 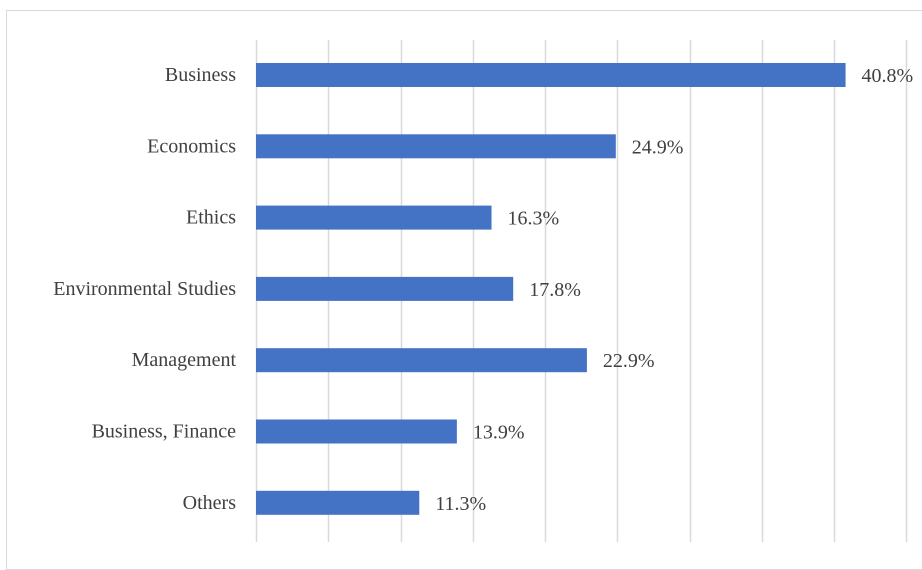 What do you see at coordinates (164, 432) in the screenshot?
I see `category-label-business-finance: Business, Finance` at bounding box center [164, 432].